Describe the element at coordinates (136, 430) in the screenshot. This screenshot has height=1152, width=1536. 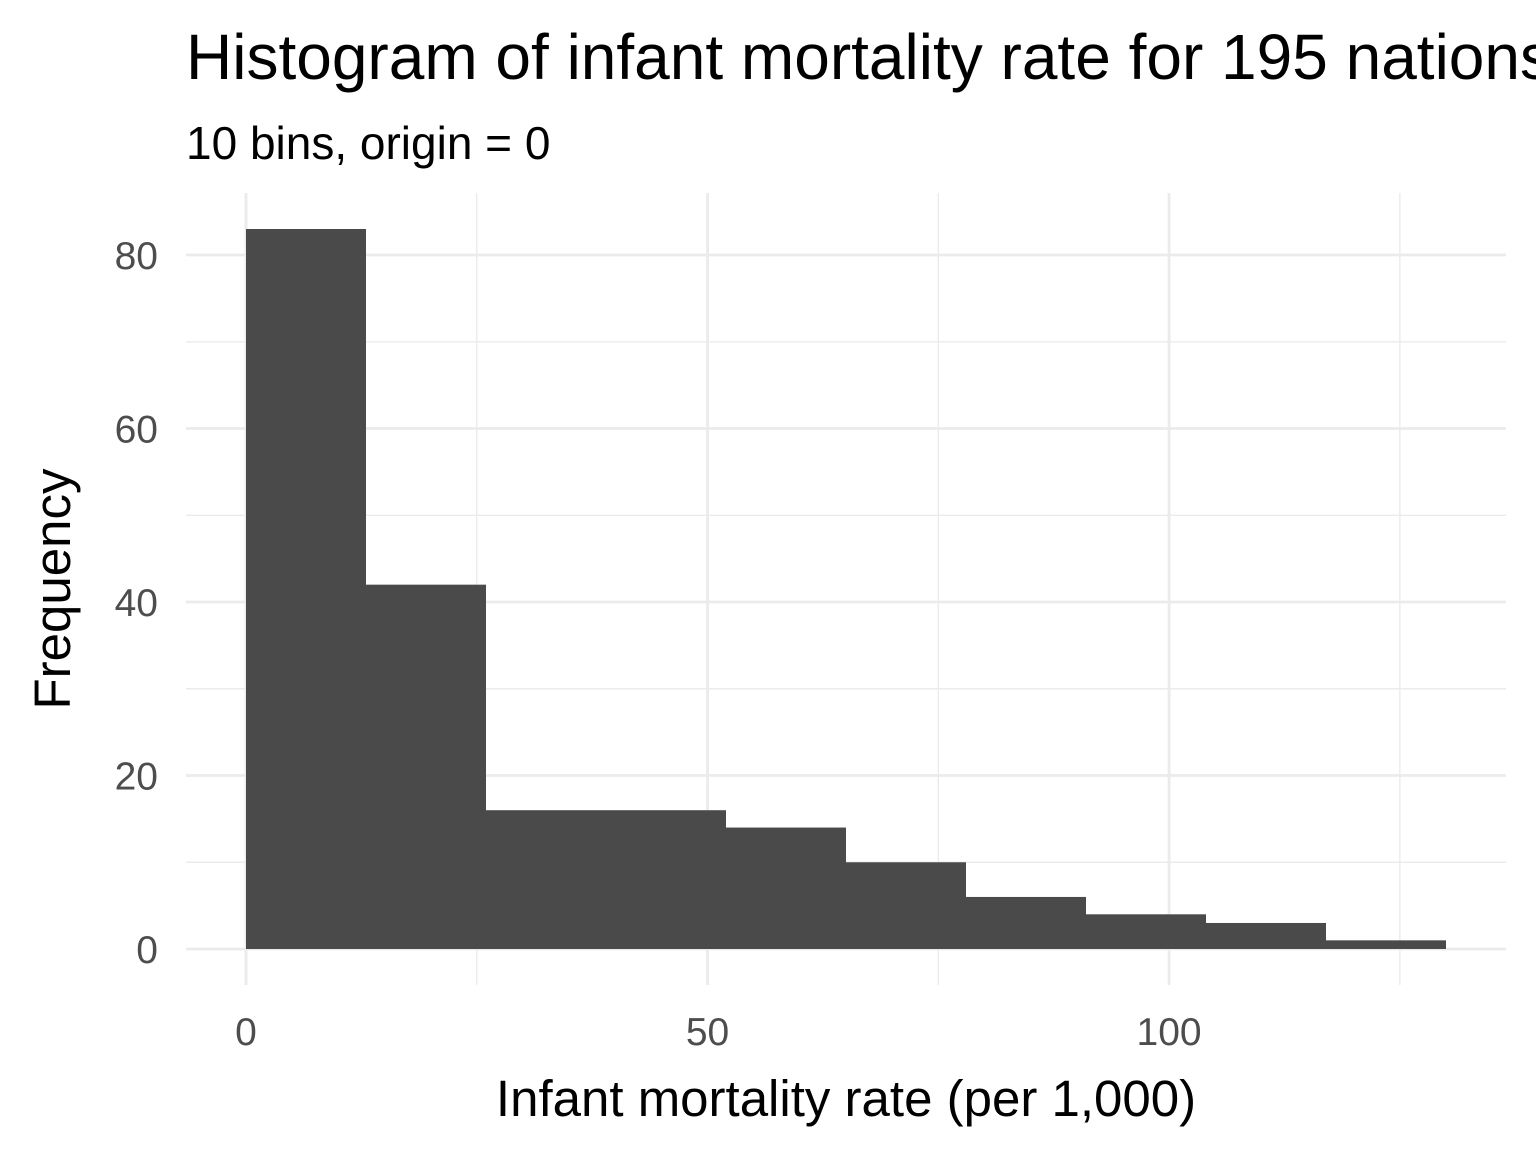
I see `y-tick-label: 60` at that location.